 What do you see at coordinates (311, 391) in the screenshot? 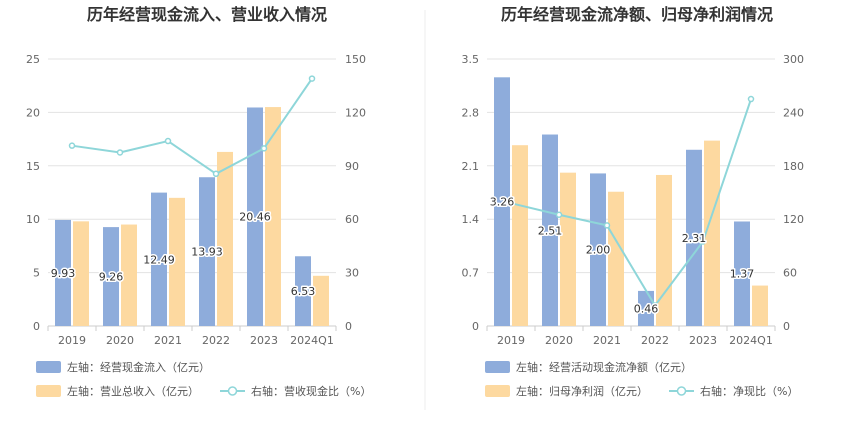
I see `legend-label: 右轴：营收现金比（%）` at bounding box center [311, 391].